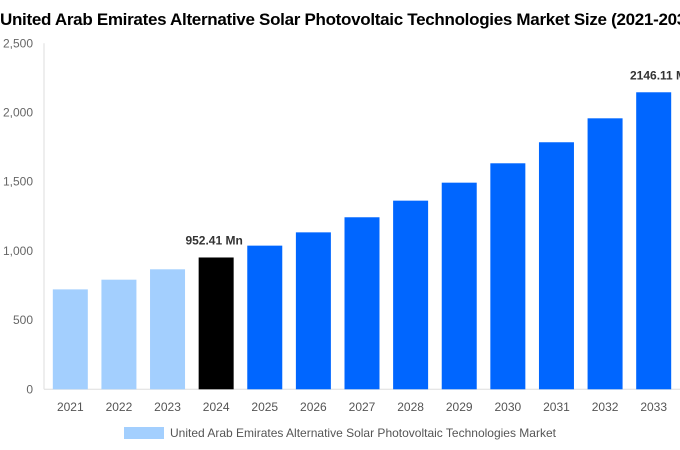 This screenshot has width=680, height=450. Describe the element at coordinates (459, 407) in the screenshot. I see `x-tick-label: 2029` at that location.